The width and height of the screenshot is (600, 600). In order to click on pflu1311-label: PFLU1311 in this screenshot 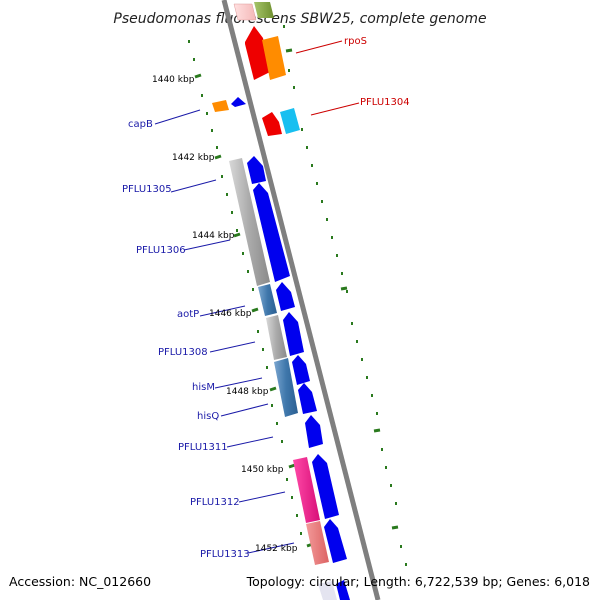, I will do `click(203, 447)`.